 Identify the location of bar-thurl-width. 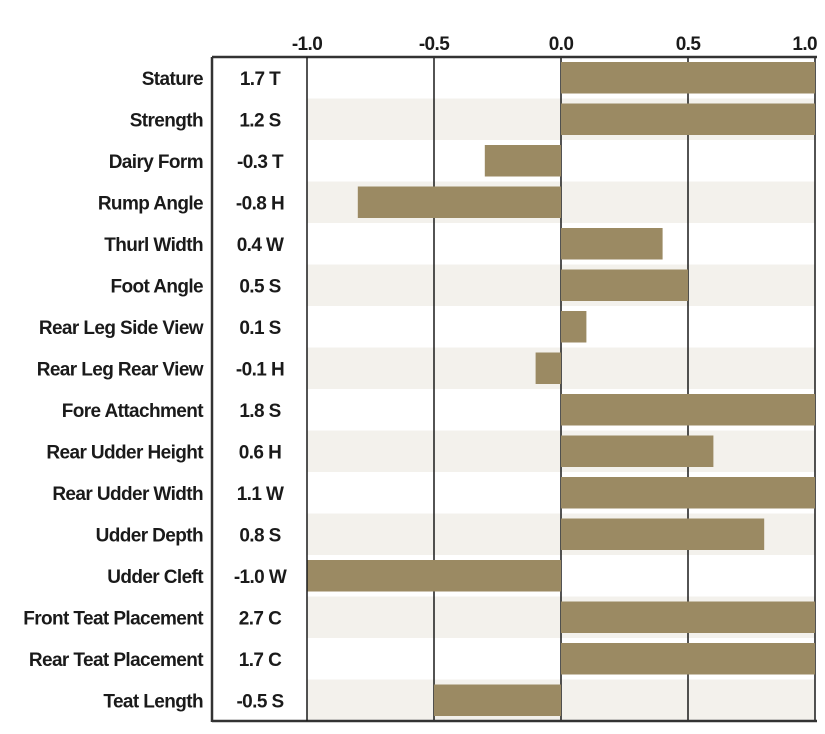
(612, 244).